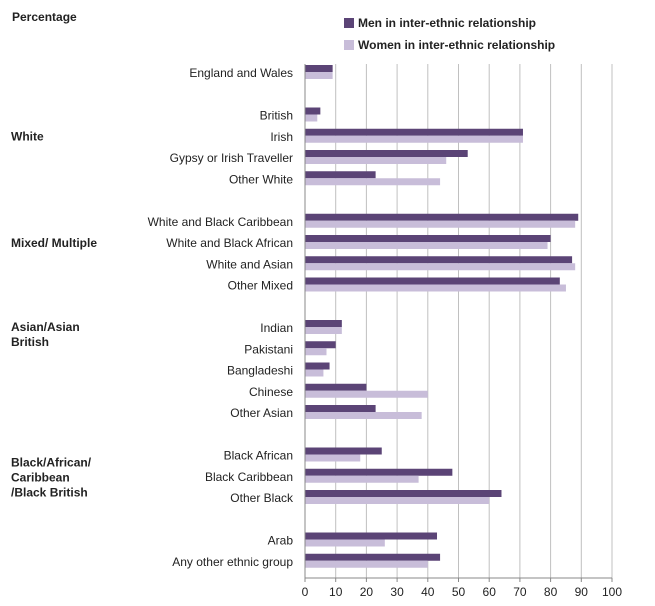  I want to click on legend-item-women: Women in inter-ethnic relationship, so click(449, 45).